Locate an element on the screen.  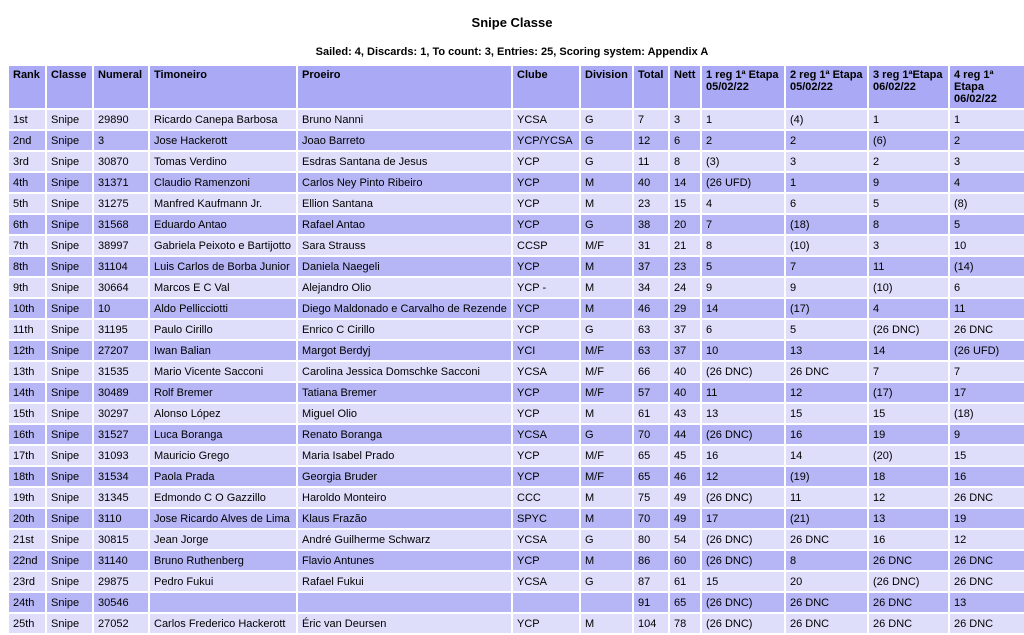
cell-race-3: 26 DNC is located at coordinates (908, 602).